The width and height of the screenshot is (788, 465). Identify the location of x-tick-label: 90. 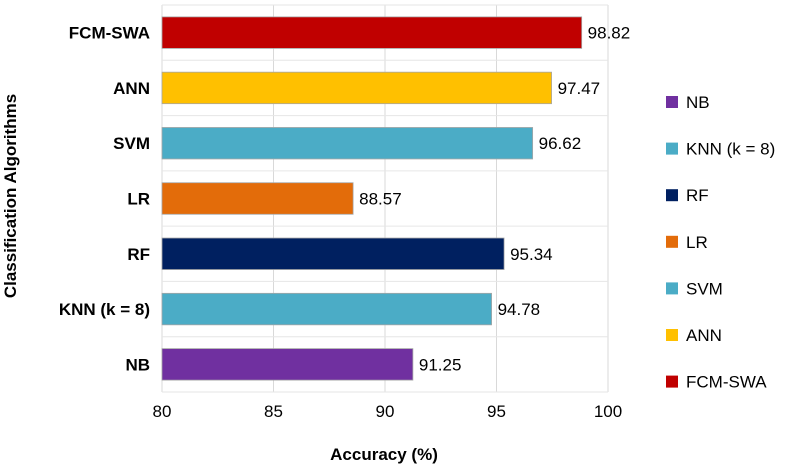
(385, 411).